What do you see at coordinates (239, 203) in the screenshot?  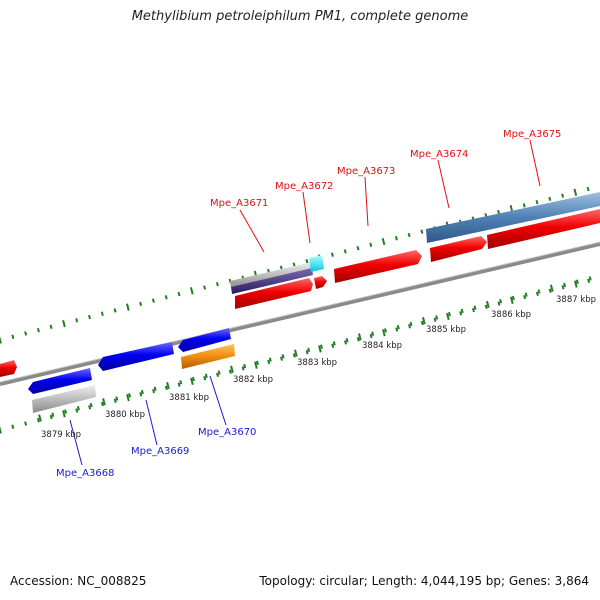 I see `gene-label-forward: Mpe_A3671` at bounding box center [239, 203].